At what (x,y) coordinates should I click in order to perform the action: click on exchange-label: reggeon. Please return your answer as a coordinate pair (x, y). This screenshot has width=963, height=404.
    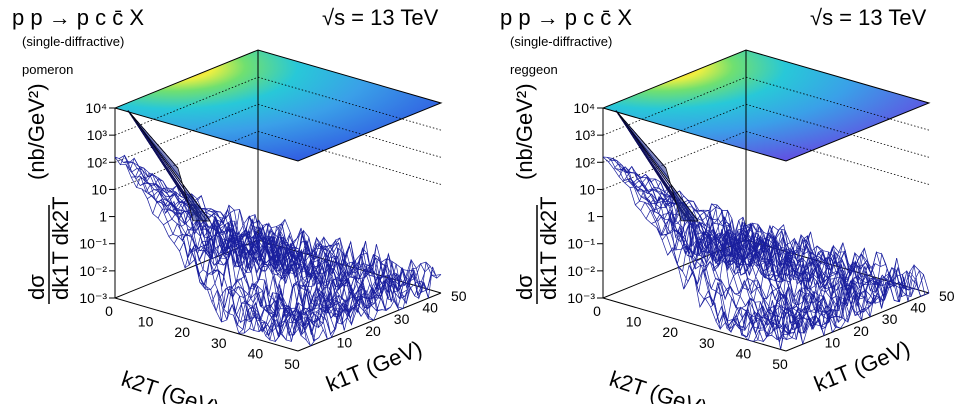
    Looking at the image, I should click on (534, 69).